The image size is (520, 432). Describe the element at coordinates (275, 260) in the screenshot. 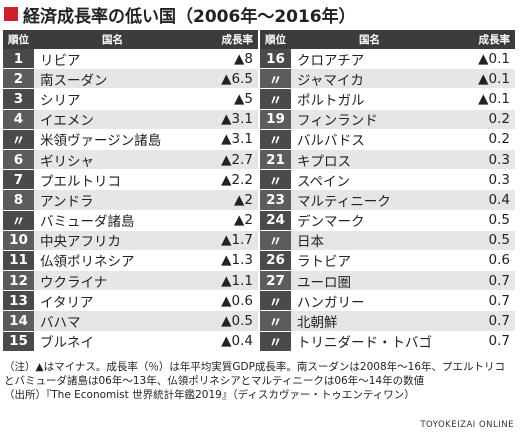

I see `table-cell: 26` at that location.